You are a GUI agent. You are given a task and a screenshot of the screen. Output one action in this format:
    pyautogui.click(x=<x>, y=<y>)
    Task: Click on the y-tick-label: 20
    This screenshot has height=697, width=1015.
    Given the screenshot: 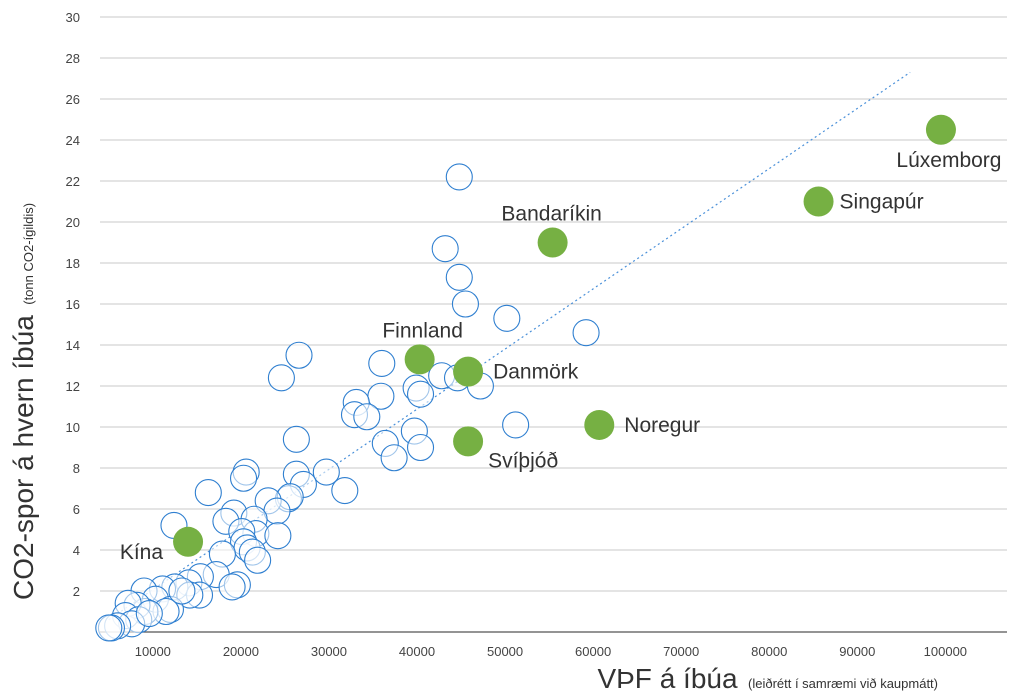 What is the action you would take?
    pyautogui.click(x=73, y=222)
    